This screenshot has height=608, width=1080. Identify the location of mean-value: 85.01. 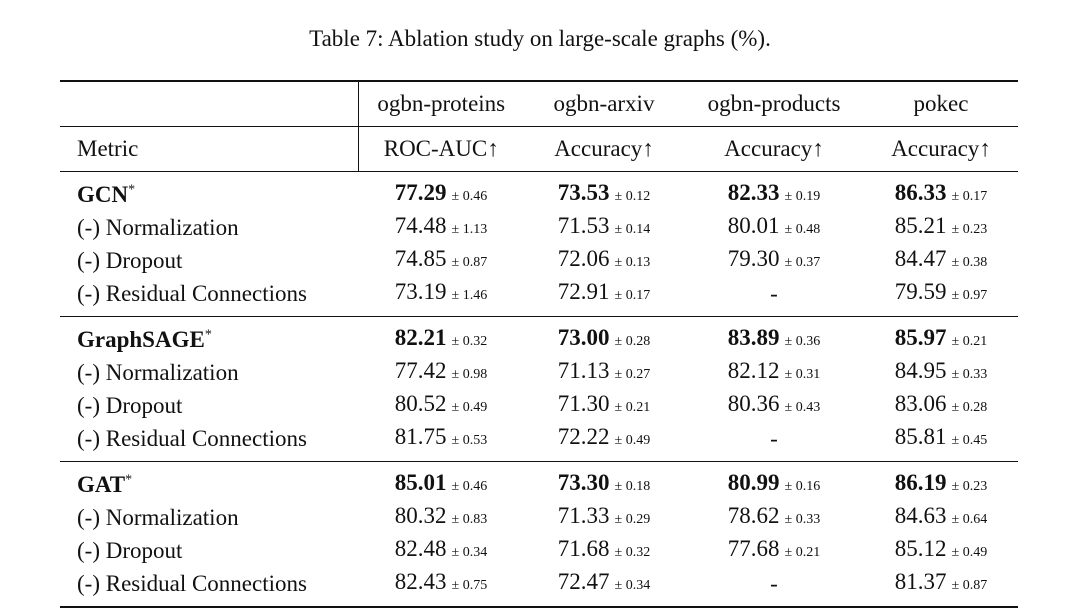
(420, 482).